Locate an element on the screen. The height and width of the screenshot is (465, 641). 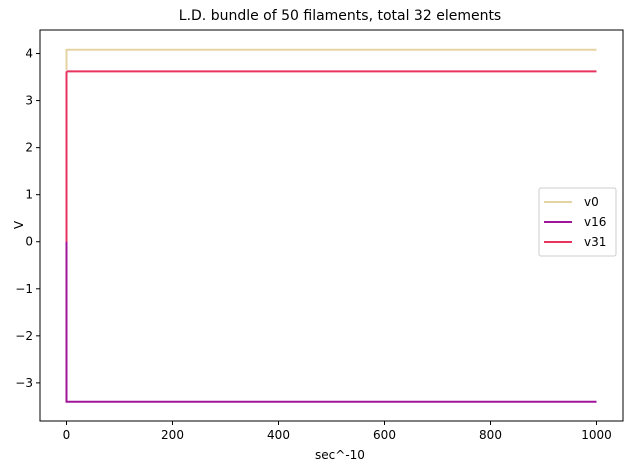
x-tick-label: 1000 is located at coordinates (596, 435).